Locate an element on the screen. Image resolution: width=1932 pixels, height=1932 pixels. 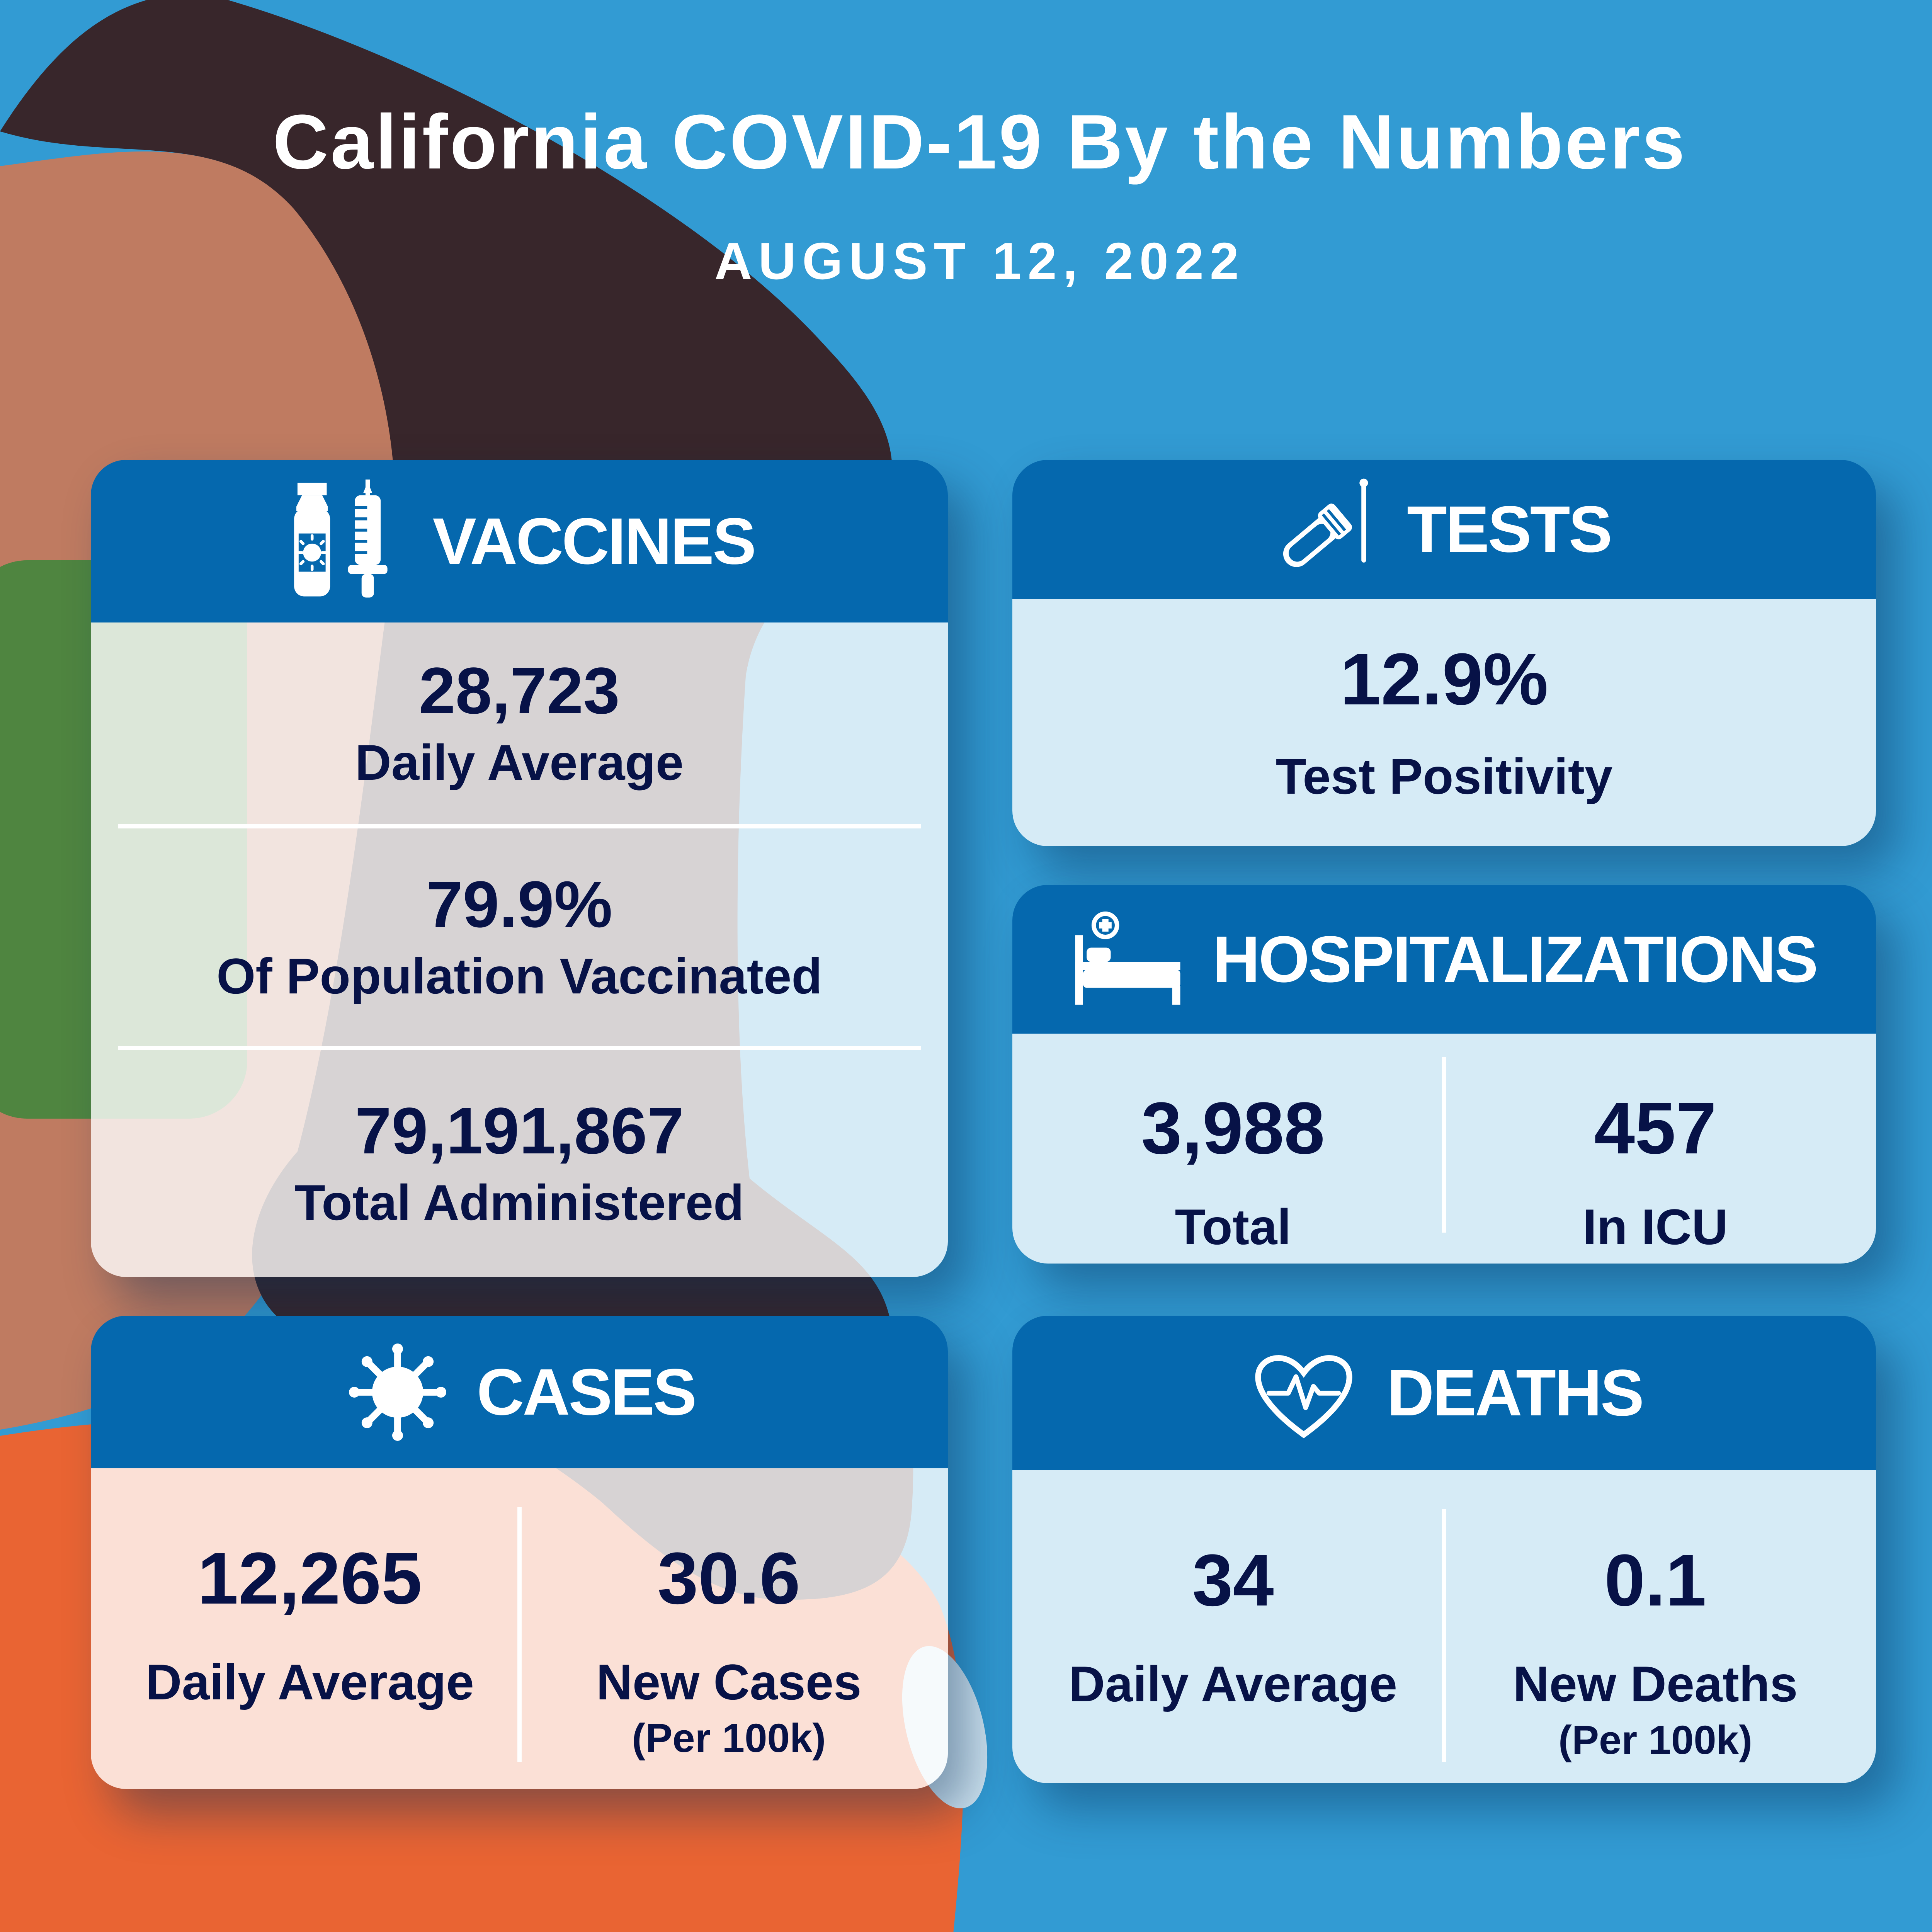
stat-label-group: New Cases (Per 100k) is located at coordinates (729, 1708).